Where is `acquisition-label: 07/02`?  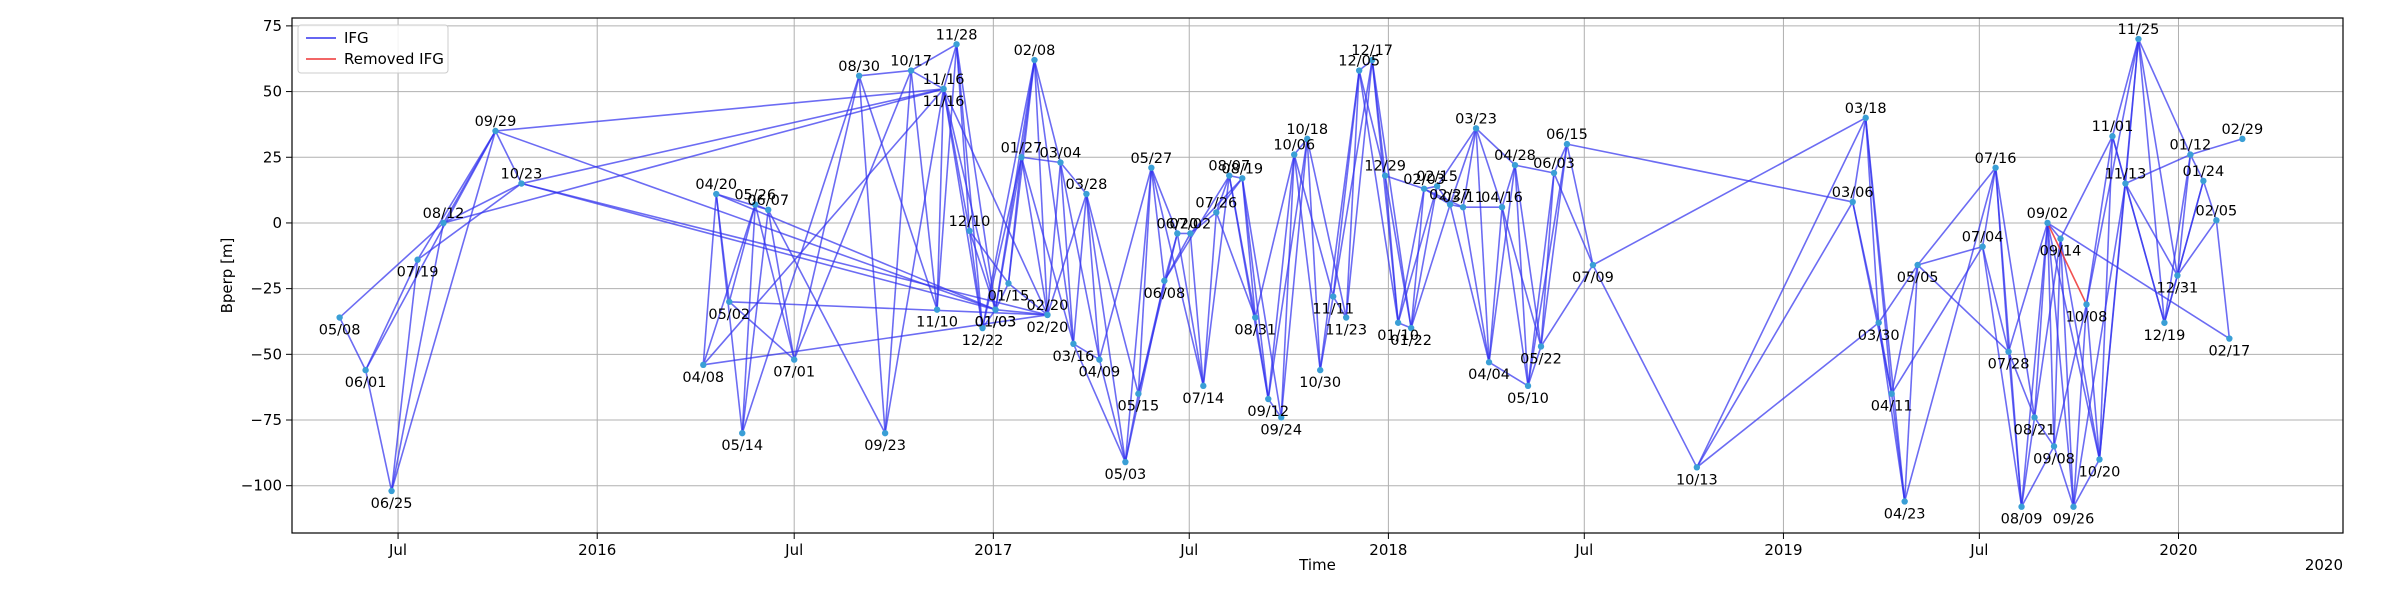 acquisition-label: 07/02 is located at coordinates (1190, 224).